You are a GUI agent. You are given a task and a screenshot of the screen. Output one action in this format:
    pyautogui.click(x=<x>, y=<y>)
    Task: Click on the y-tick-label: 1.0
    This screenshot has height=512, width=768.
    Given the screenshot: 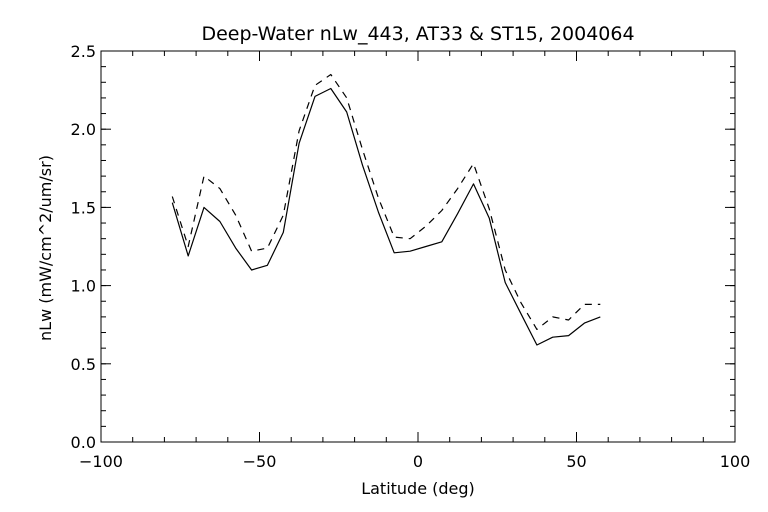 What is the action you would take?
    pyautogui.click(x=83, y=286)
    